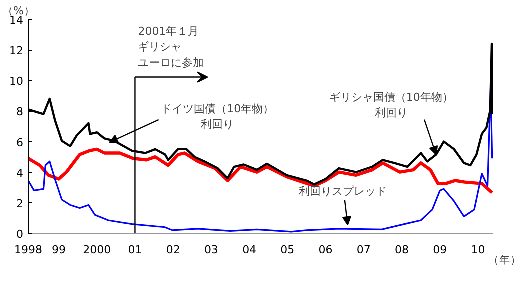 The height and width of the screenshot is (285, 523). I want to click on y-tick-label: 10, so click(17, 81).